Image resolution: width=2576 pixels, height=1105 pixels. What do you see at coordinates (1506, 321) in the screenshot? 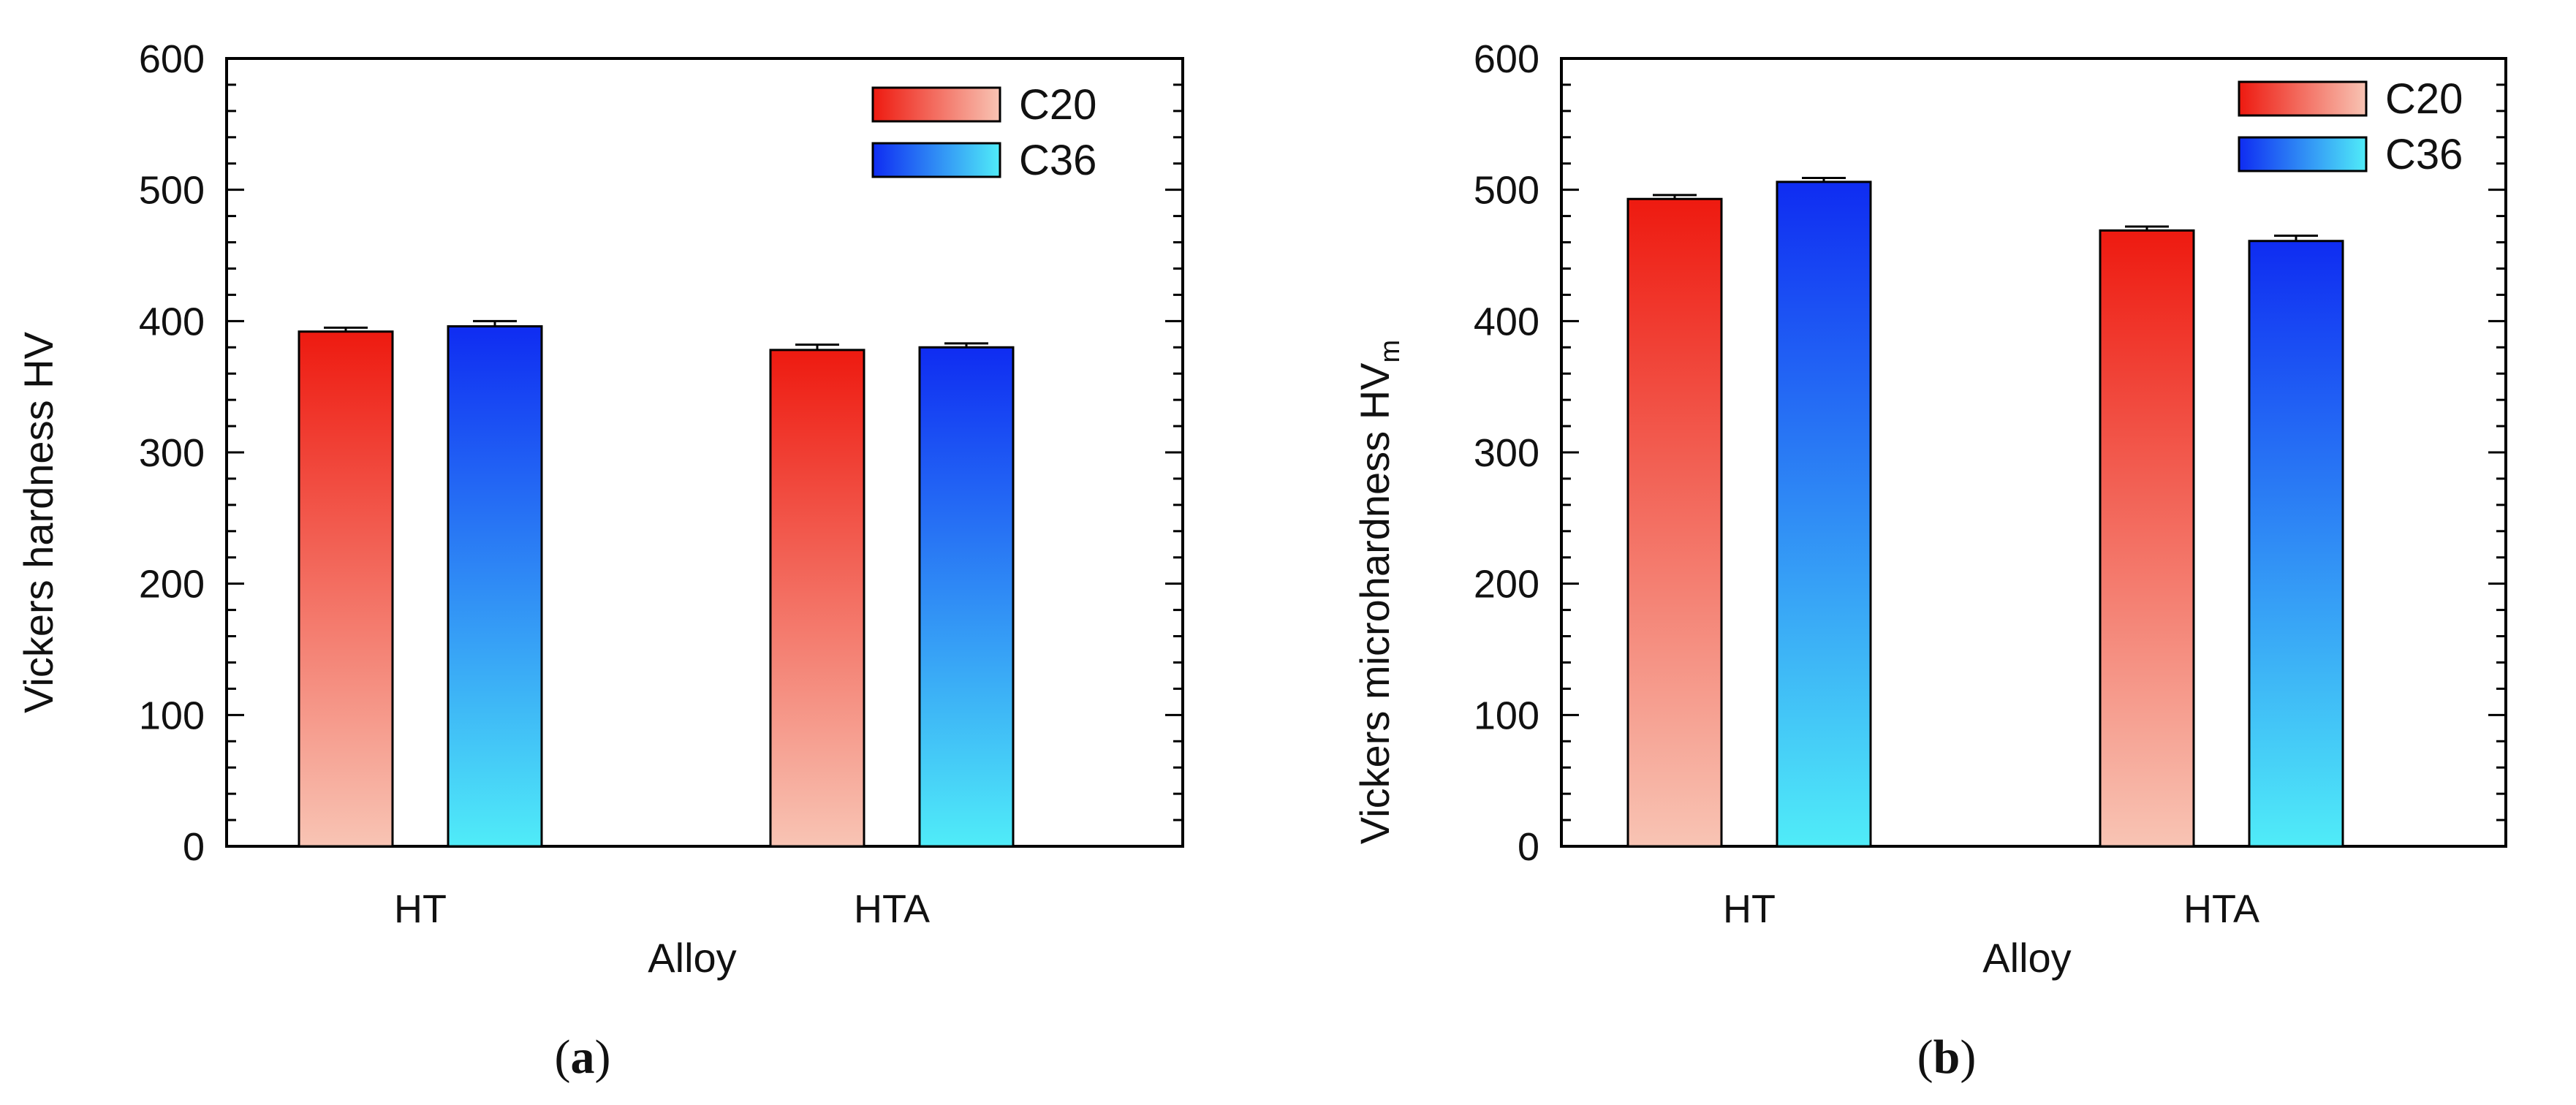
I see `chart-b-y-tick-label: 400` at bounding box center [1506, 321].